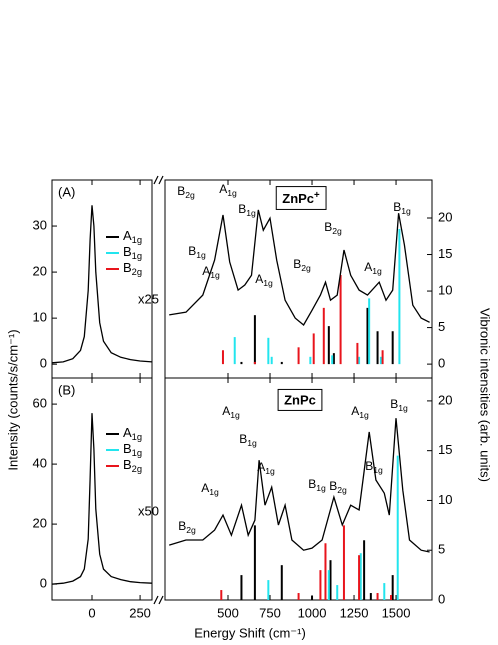 This screenshot has height=645, width=498. Describe the element at coordinates (40, 463) in the screenshot. I see `y-tick-label: 40` at that location.